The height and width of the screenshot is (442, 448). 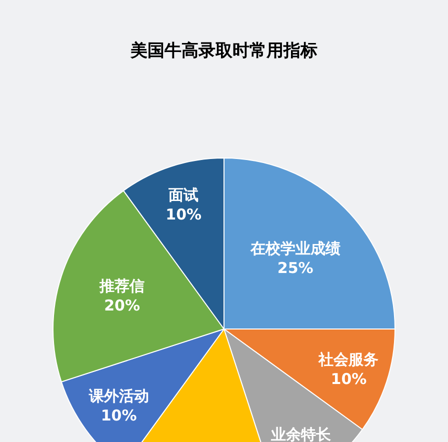 What do you see at coordinates (118, 396) in the screenshot?
I see `slice-label: 课外活动` at bounding box center [118, 396].